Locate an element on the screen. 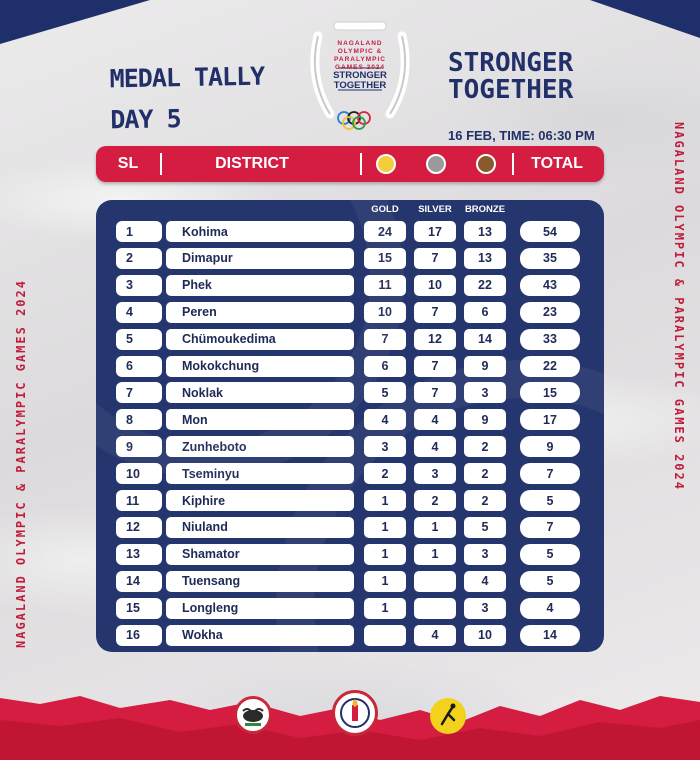  row-district: Noklak is located at coordinates (260, 393).